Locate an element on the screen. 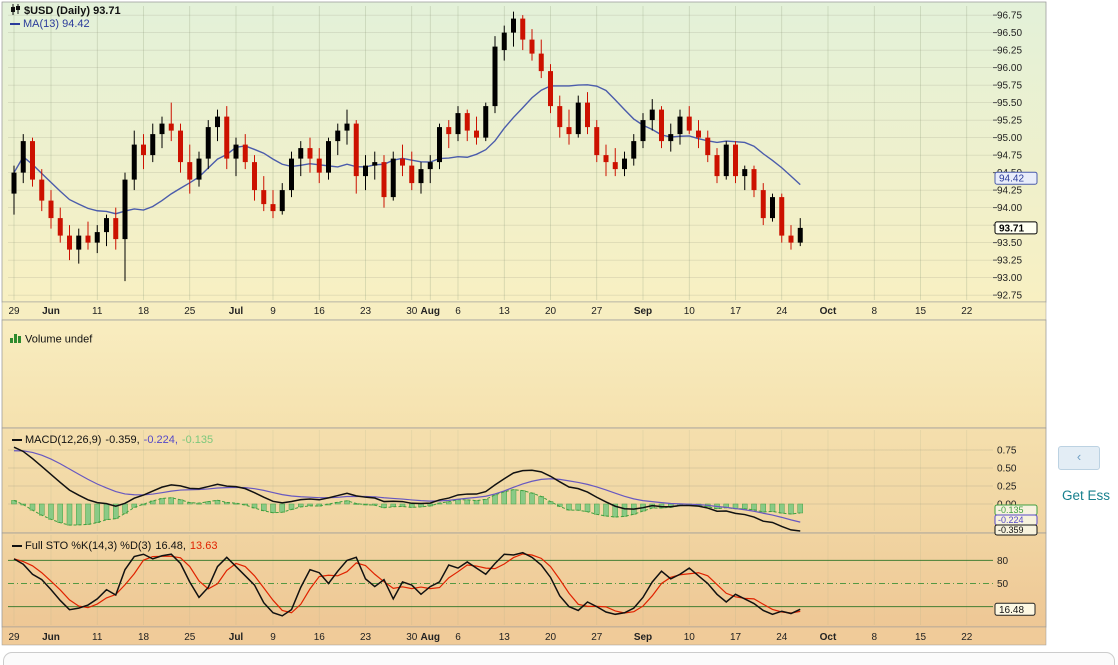 Image resolution: width=1118 pixels, height=665 pixels. volume-legend-text: Volume undef is located at coordinates (59, 339).